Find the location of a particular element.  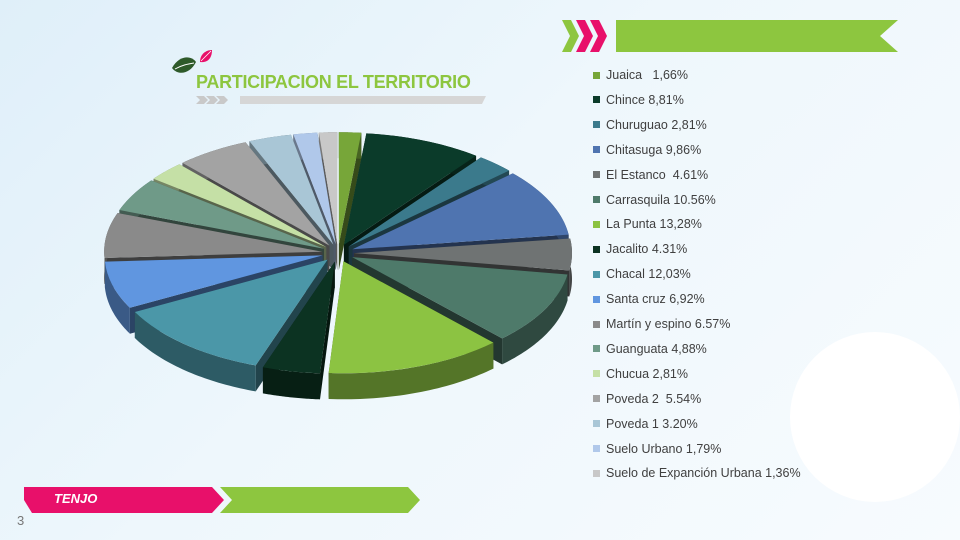

legend-item: Chitasuga 9,86% is located at coordinates (647, 150).